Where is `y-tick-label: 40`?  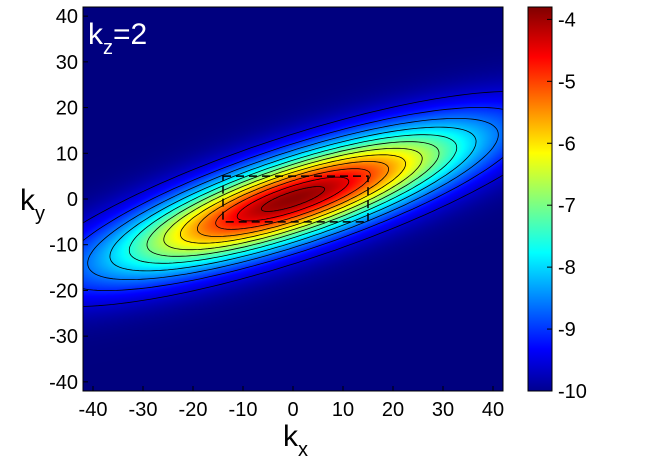 y-tick-label: 40 is located at coordinates (67, 17).